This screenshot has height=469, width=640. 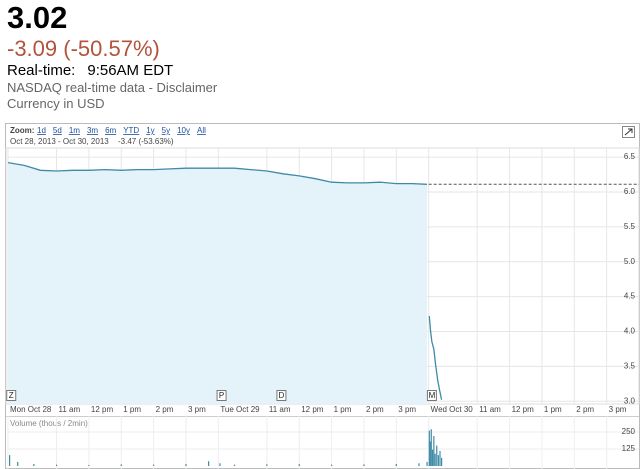 I want to click on currency: Currency in USD, so click(x=56, y=103).